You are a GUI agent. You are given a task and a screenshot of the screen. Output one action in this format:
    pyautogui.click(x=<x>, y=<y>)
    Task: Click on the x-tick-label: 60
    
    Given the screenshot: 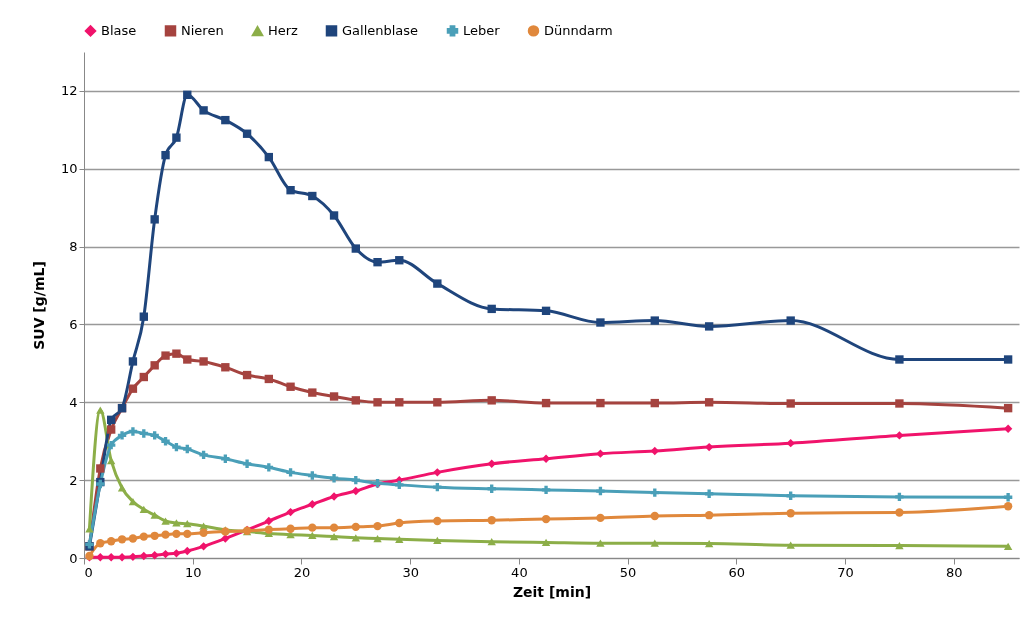 What is the action you would take?
    pyautogui.click(x=737, y=572)
    